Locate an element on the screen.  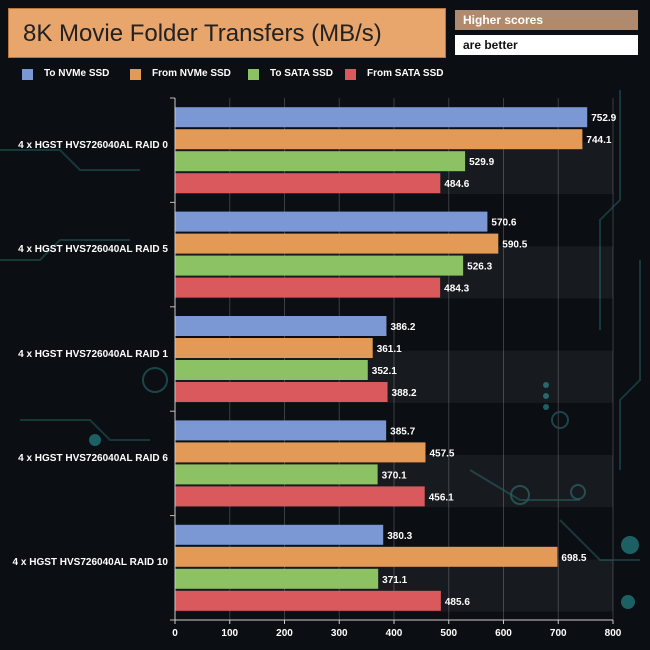
are-better-note: are better is located at coordinates (546, 45).